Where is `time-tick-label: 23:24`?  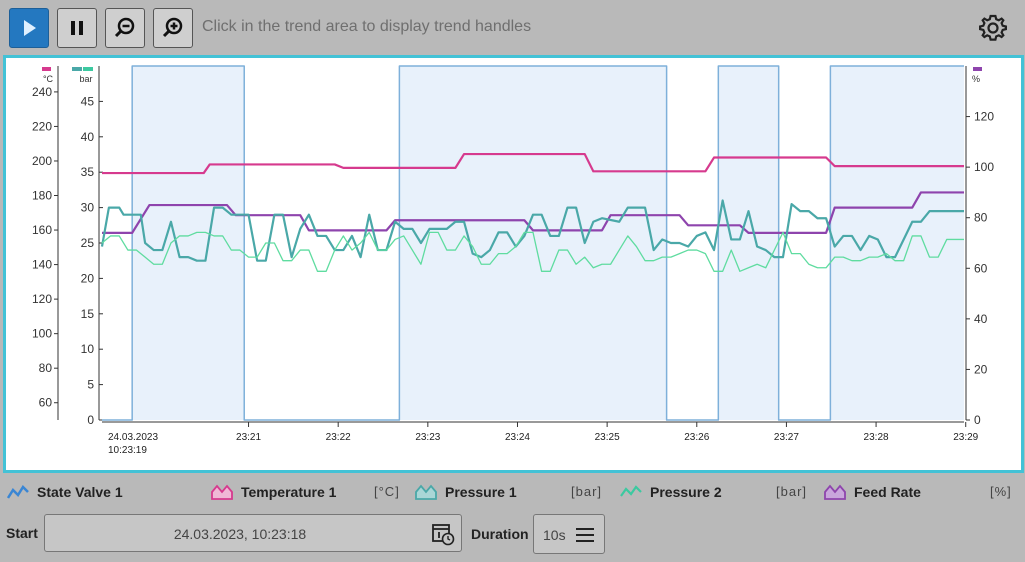
time-tick-label: 23:24 is located at coordinates (517, 437).